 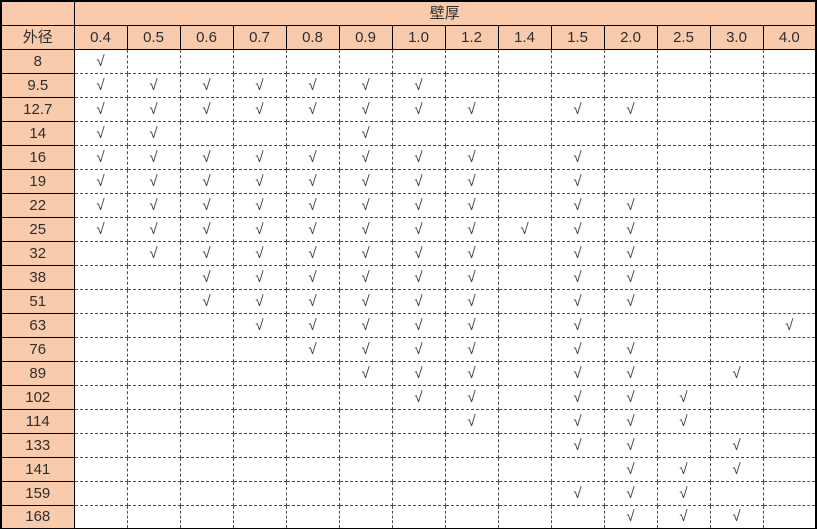 I want to click on cell-32-0.4, so click(x=100, y=253).